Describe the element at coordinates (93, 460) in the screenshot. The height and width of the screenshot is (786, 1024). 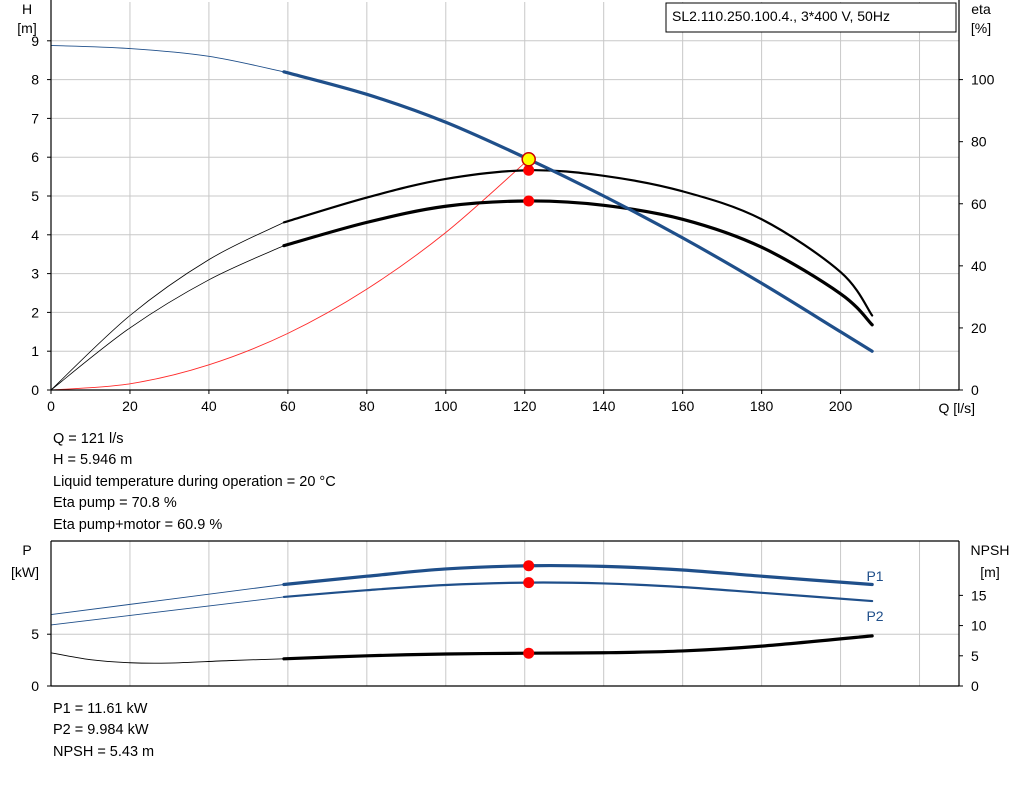
I see `duty-h-text: H = 5.946 m` at that location.